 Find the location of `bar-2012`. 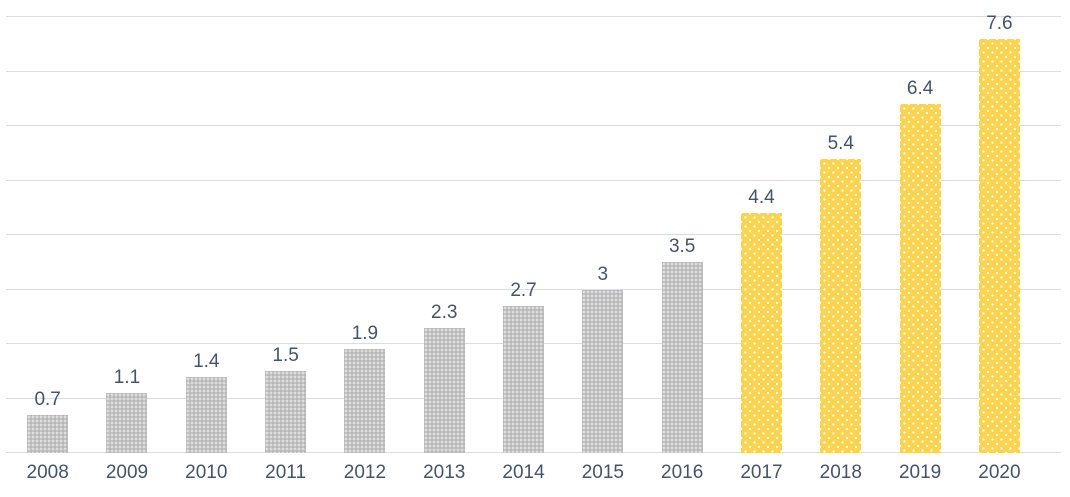

bar-2012 is located at coordinates (365, 401).